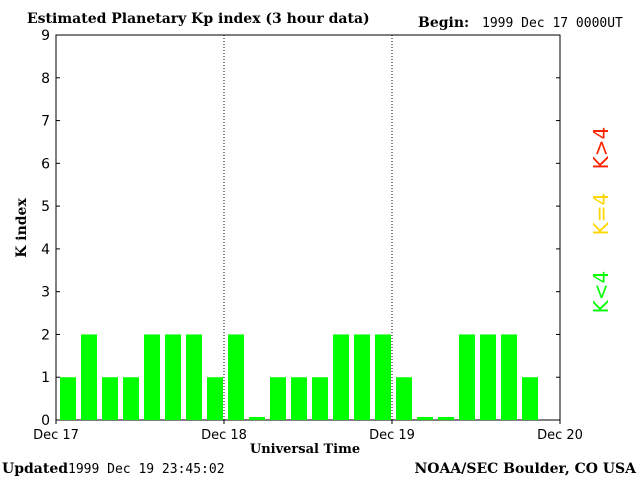 This screenshot has width=640, height=480. Describe the element at coordinates (45, 335) in the screenshot. I see `y-tick-label: 2` at that location.